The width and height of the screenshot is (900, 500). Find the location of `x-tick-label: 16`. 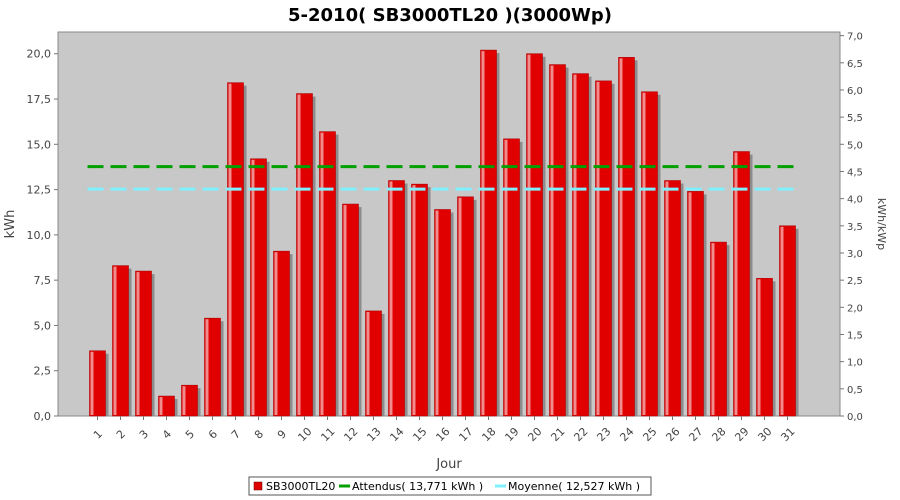

x-tick-label: 16 is located at coordinates (442, 434).